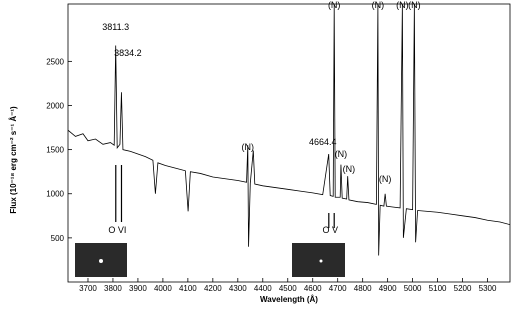 This screenshot has height=324, width=521. Describe the element at coordinates (55, 150) in the screenshot. I see `y-tick-label: 1500` at that location.